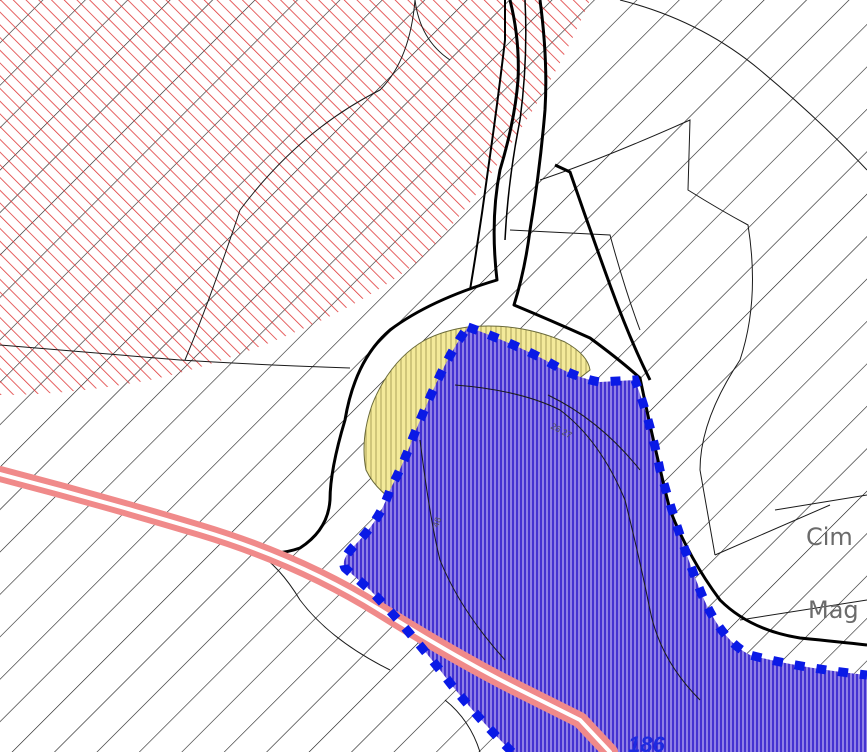 Image resolution: width=867 pixels, height=752 pixels. Describe the element at coordinates (436, 522) in the screenshot. I see `micro-label-2: 48` at that location.